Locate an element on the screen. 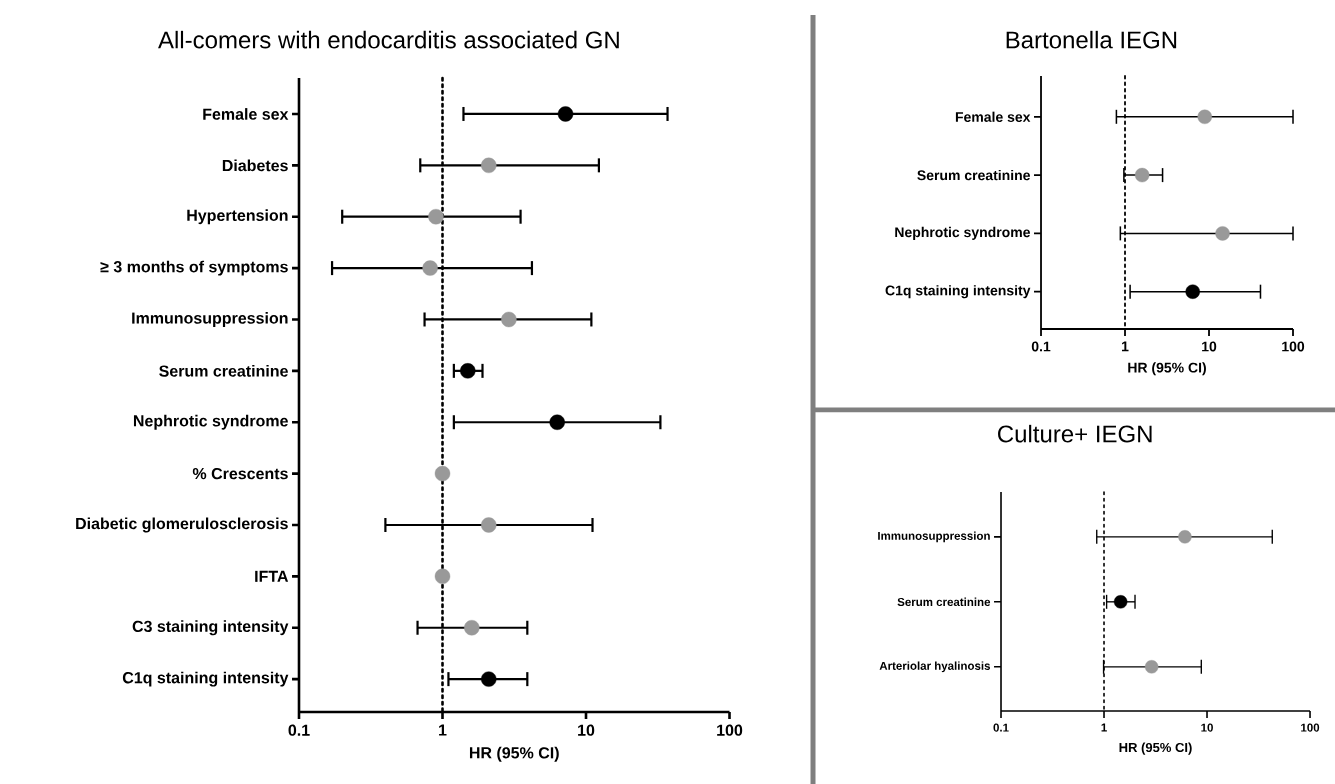  chart-title: All-comers with endocarditis associated GN is located at coordinates (388, 39).